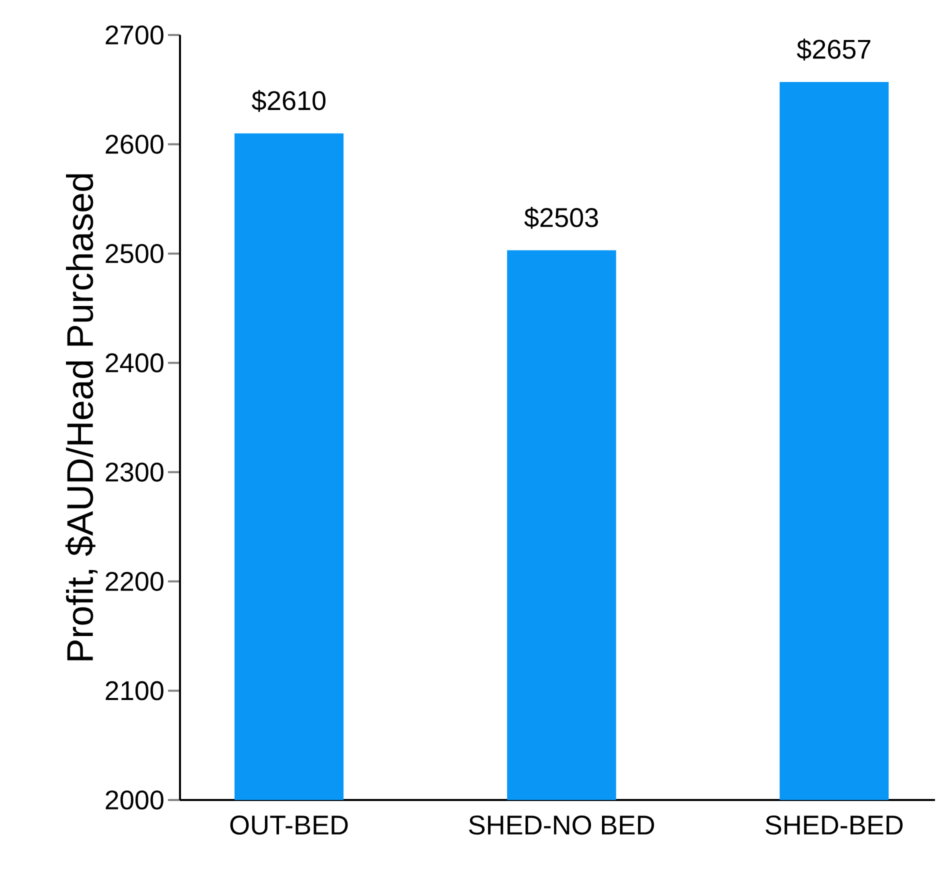  Describe the element at coordinates (561, 217) in the screenshot. I see `data-label: $2503` at that location.